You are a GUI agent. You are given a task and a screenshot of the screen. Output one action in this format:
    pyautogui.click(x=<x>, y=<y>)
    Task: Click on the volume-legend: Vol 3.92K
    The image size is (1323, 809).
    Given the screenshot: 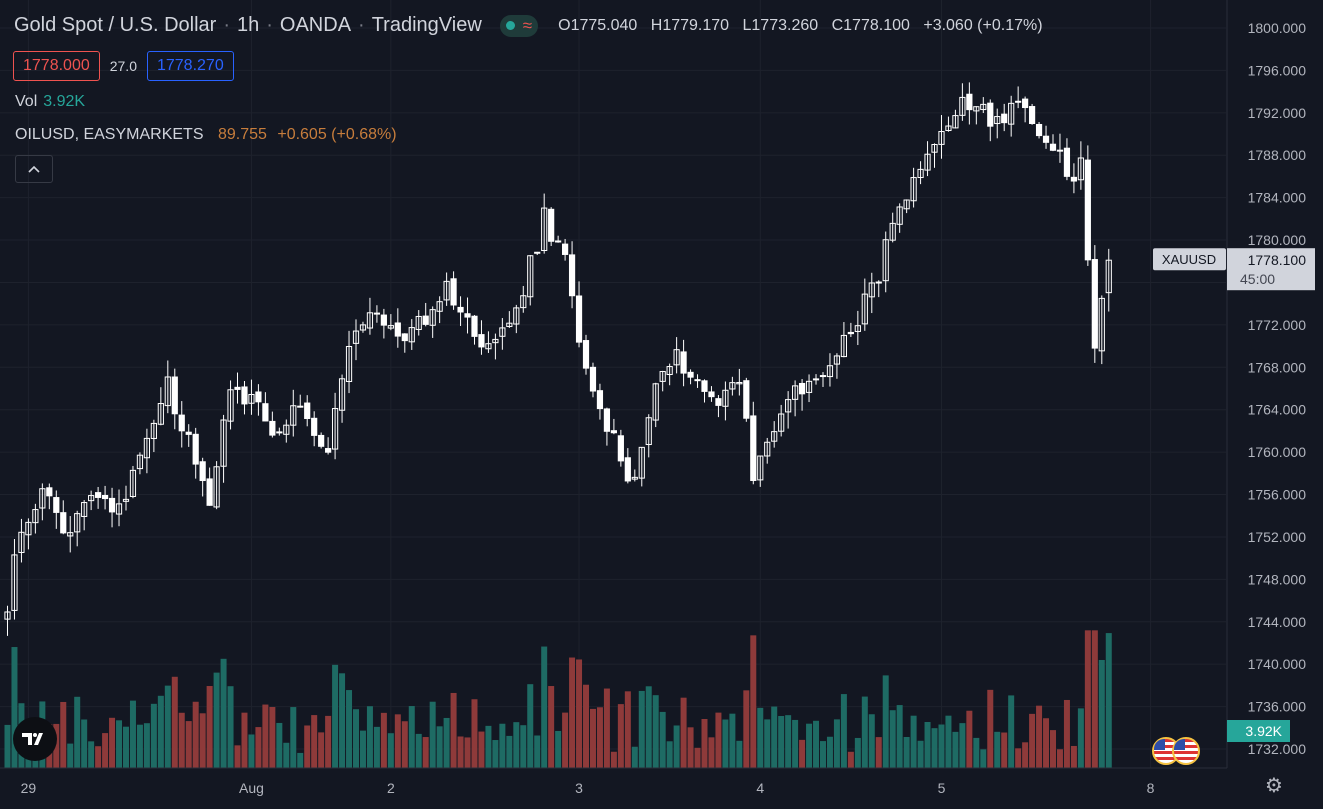 What is the action you would take?
    pyautogui.click(x=50, y=102)
    